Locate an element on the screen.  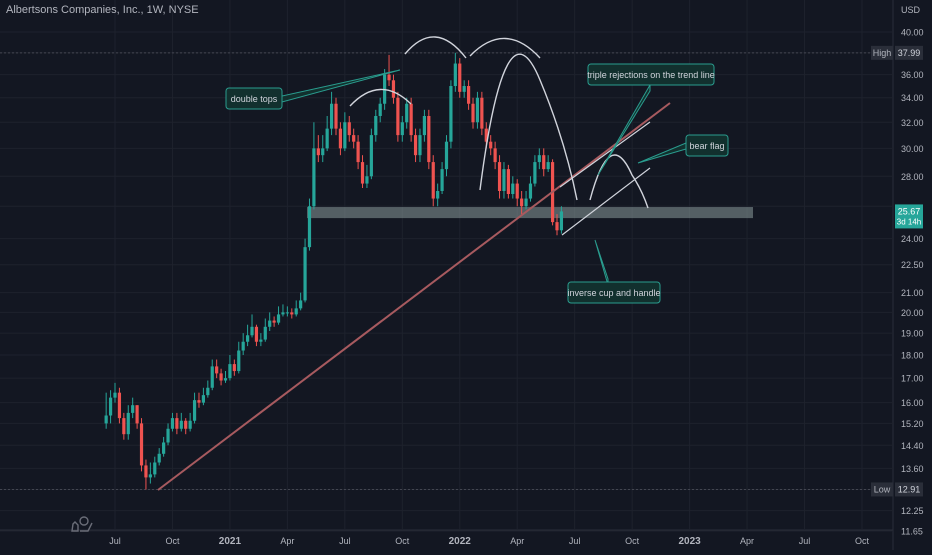
support-zone is located at coordinates (530, 213).